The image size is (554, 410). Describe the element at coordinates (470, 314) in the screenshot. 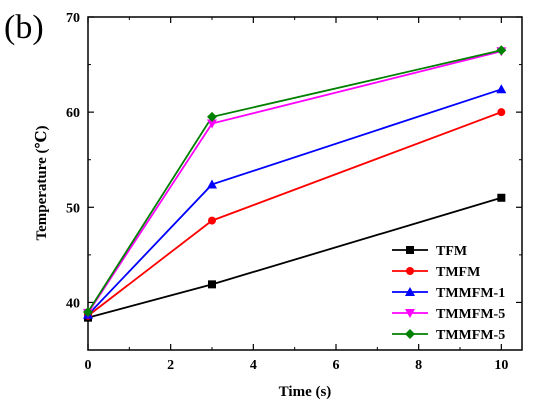

I see `legend-label-4: TMMFM-5` at that location.